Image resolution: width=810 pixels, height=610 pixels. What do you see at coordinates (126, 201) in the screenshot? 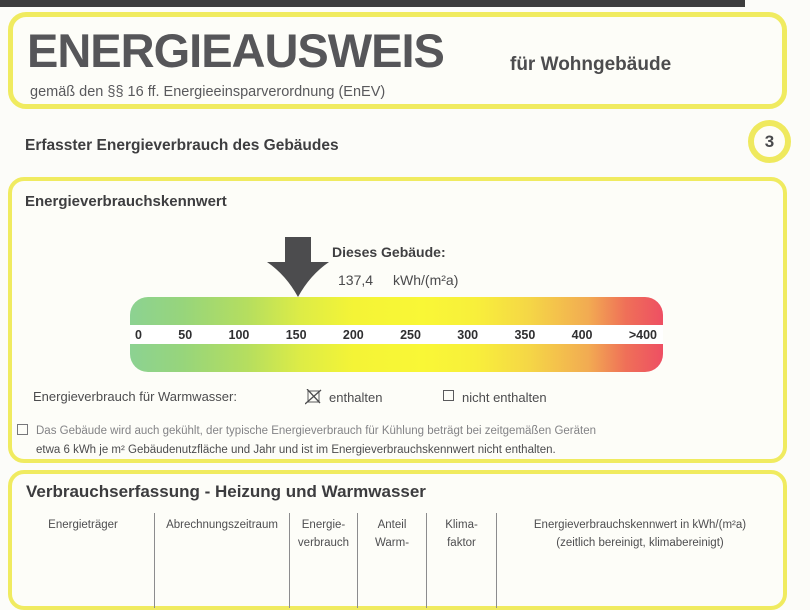
I see `kennwert-box-title: Energieverbrauchskennwert` at bounding box center [126, 201].